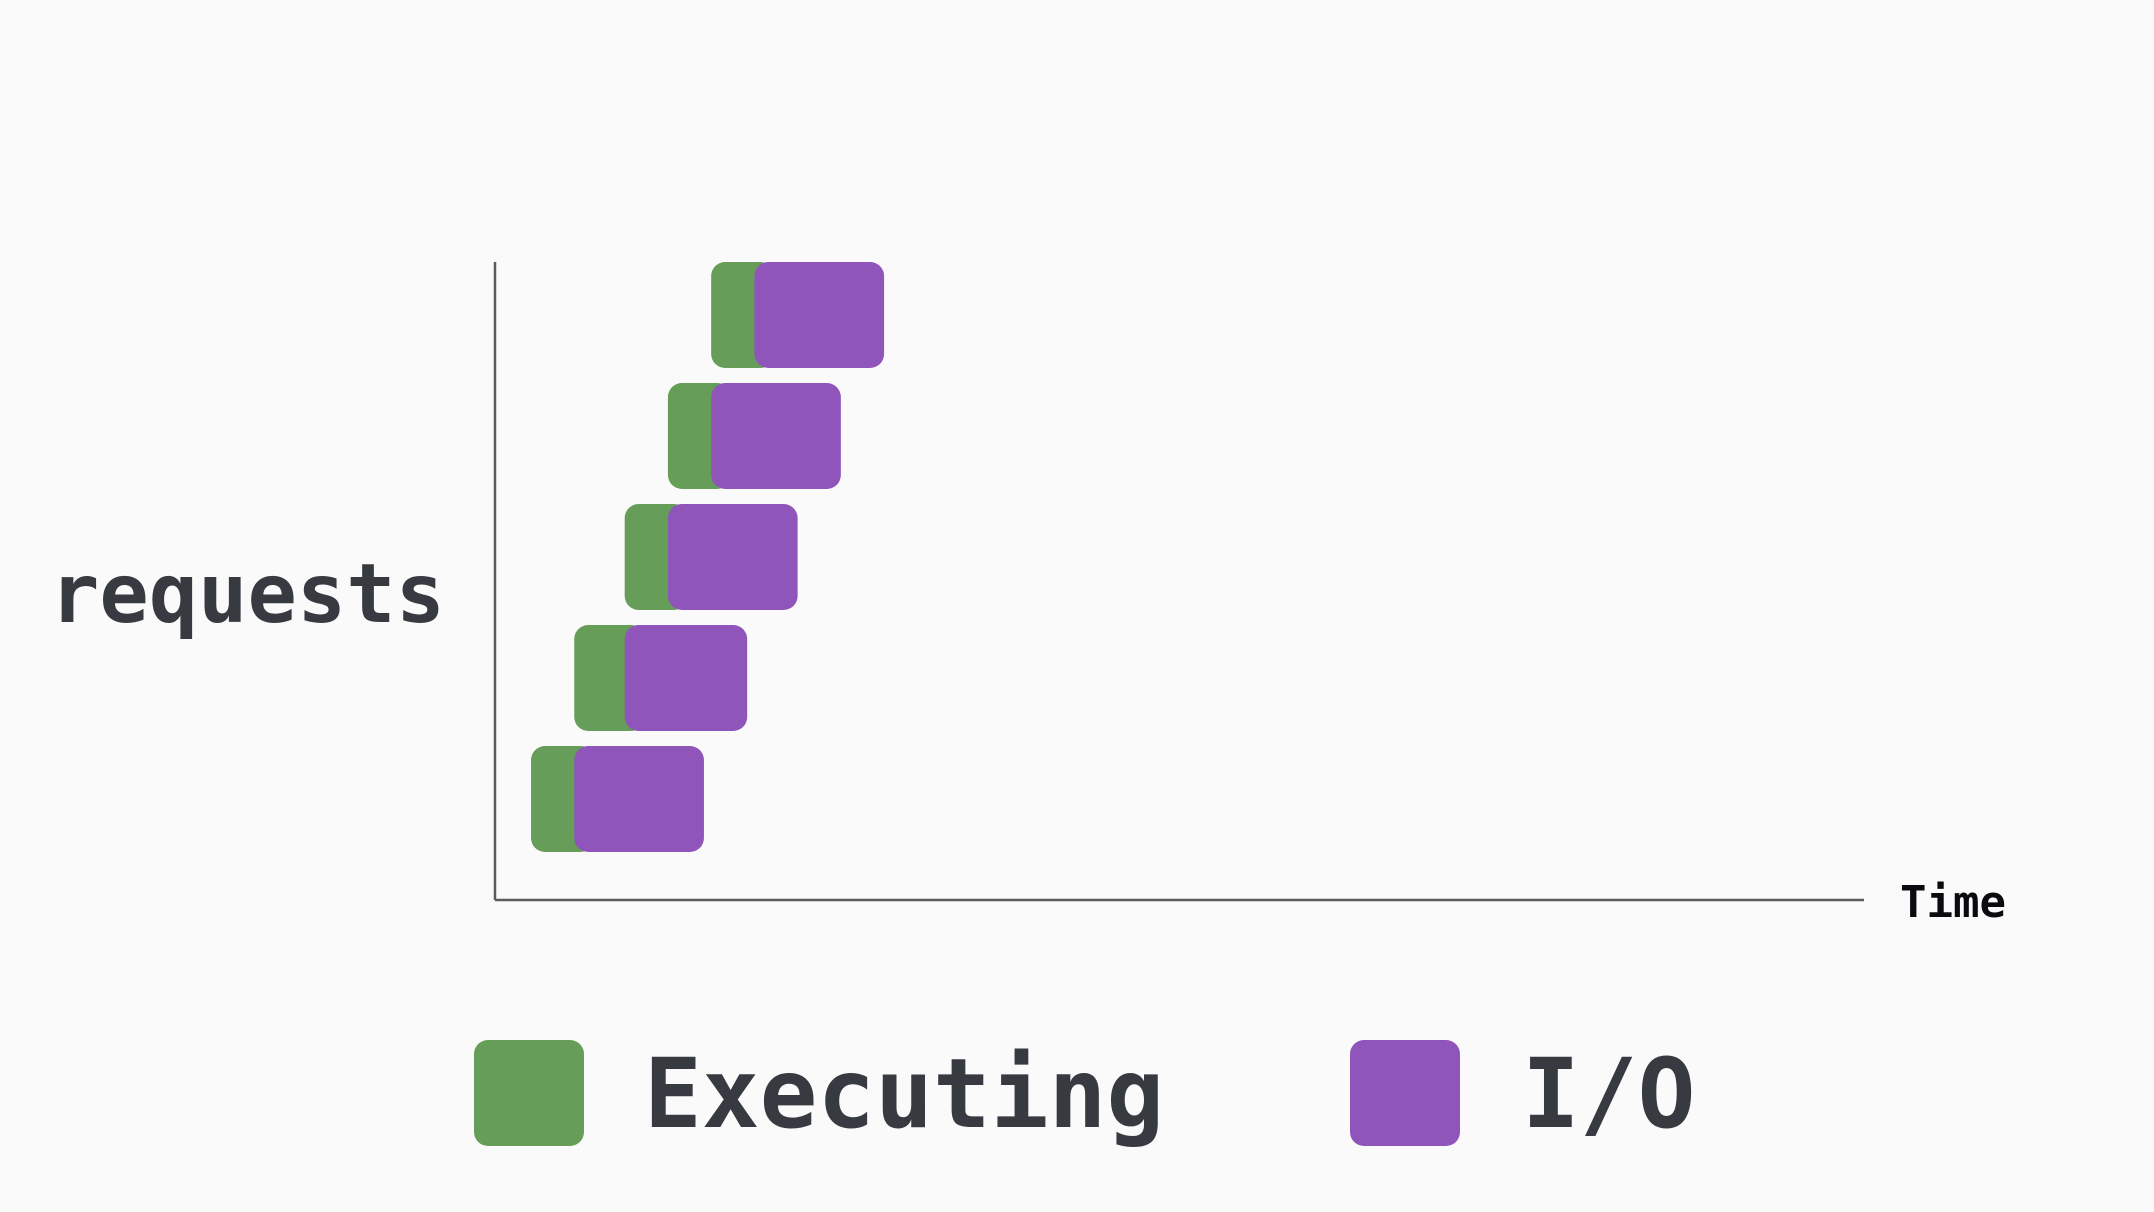 This screenshot has width=2154, height=1212. Describe the element at coordinates (1405, 1093) in the screenshot. I see `legend-swatch-io` at that location.